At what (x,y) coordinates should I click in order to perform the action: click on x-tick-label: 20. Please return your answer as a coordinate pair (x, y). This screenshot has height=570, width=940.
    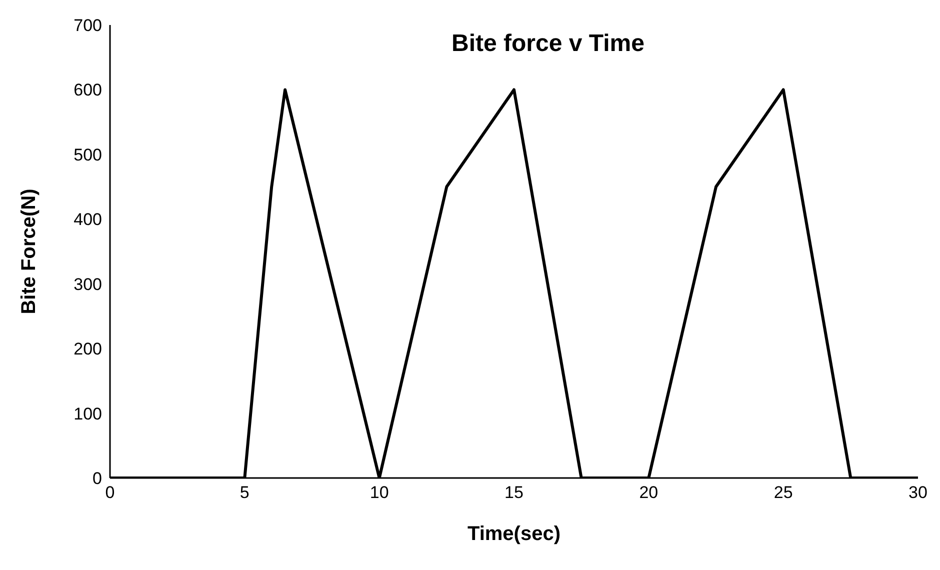
    Looking at the image, I should click on (648, 492).